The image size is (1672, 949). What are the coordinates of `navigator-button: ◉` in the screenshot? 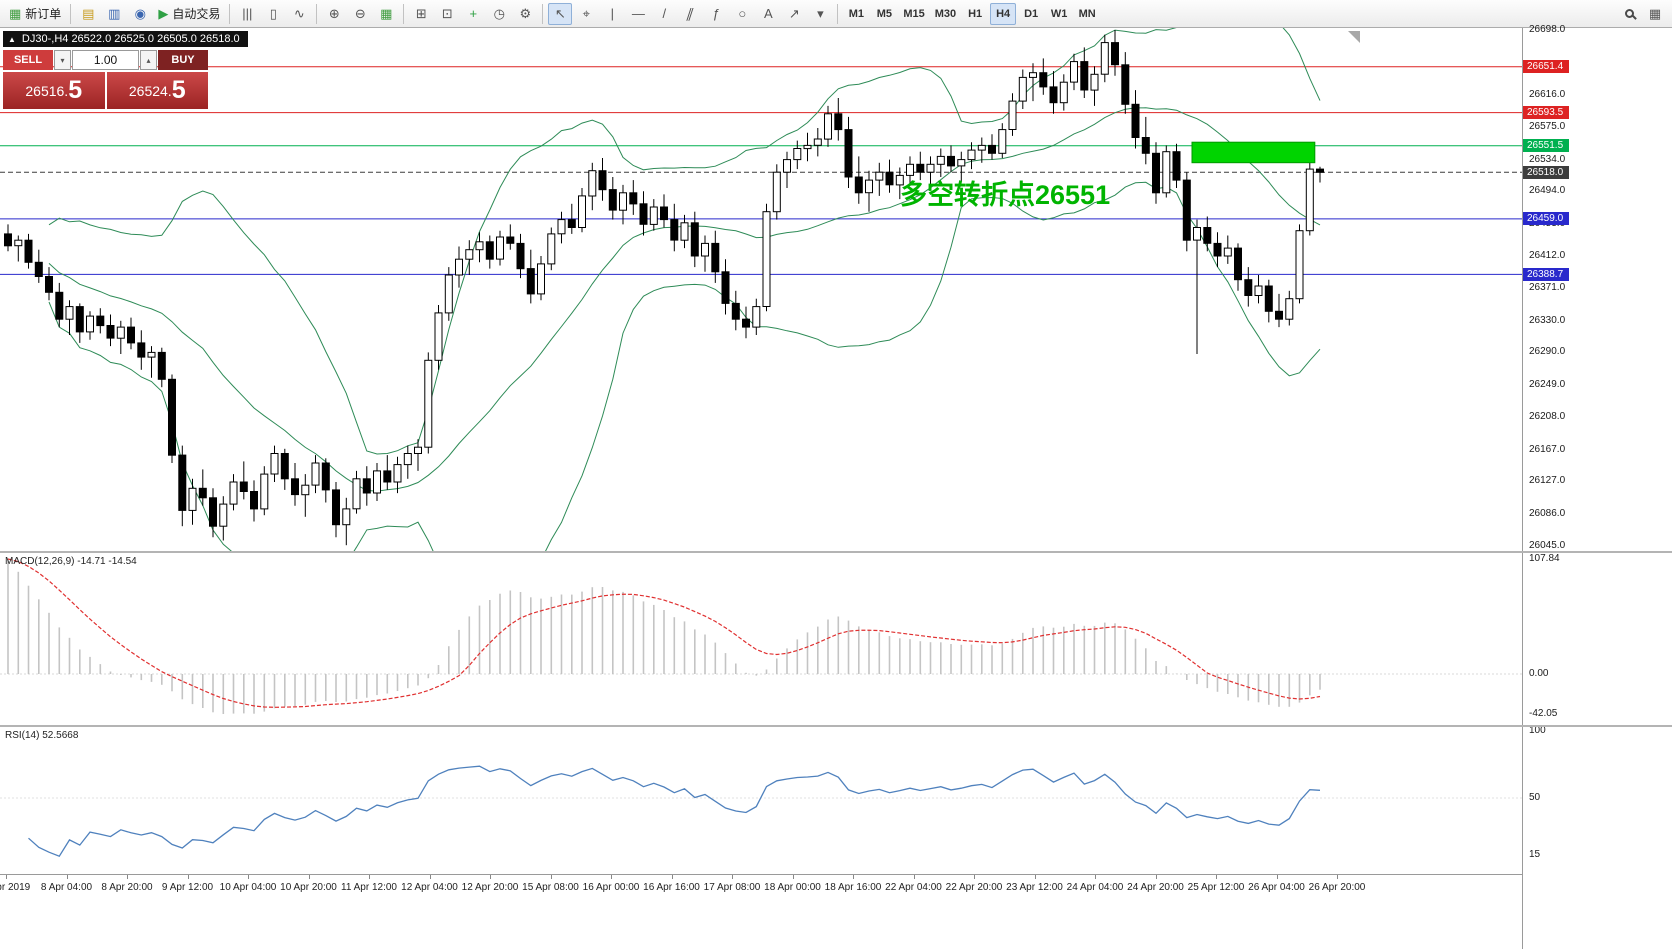 It's located at (140, 14).